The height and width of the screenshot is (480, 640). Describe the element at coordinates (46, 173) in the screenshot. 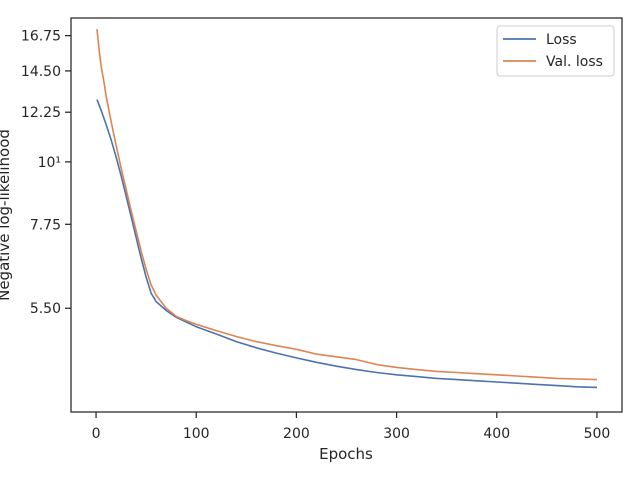

I see `y-axis: 5.50 7.75 10¹ 12.25 14.50 16.75` at that location.